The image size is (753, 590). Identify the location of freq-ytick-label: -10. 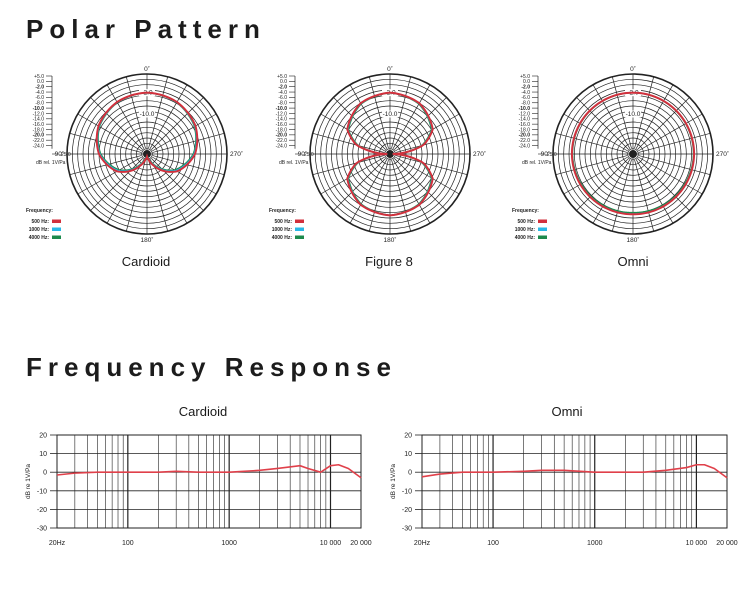
(42, 491).